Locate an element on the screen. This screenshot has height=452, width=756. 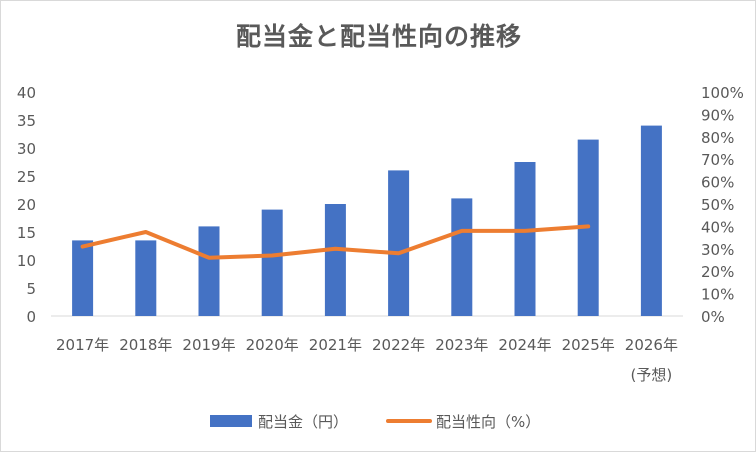
x-tick-label: 2022年 is located at coordinates (398, 345).